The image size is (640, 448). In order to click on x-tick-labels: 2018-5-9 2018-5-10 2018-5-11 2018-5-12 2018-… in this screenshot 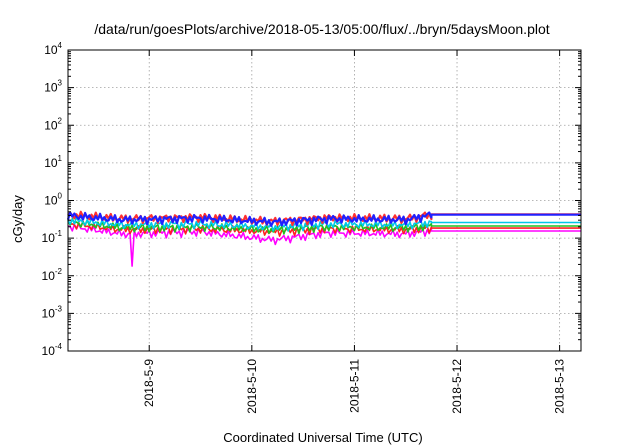, I will do `click(354, 386)`.